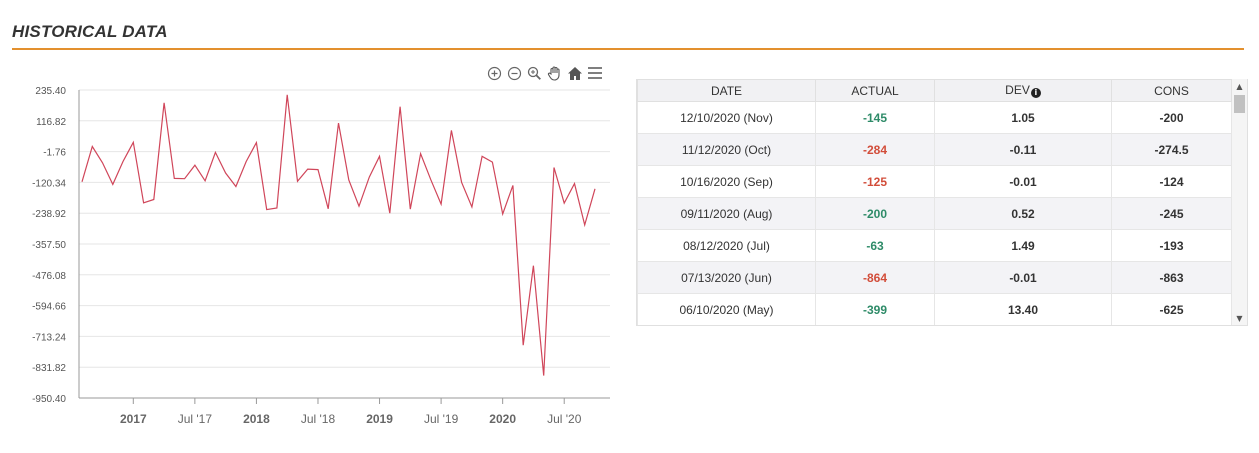 This screenshot has height=453, width=1259. What do you see at coordinates (554, 73) in the screenshot?
I see `pan-hand-icon` at bounding box center [554, 73].